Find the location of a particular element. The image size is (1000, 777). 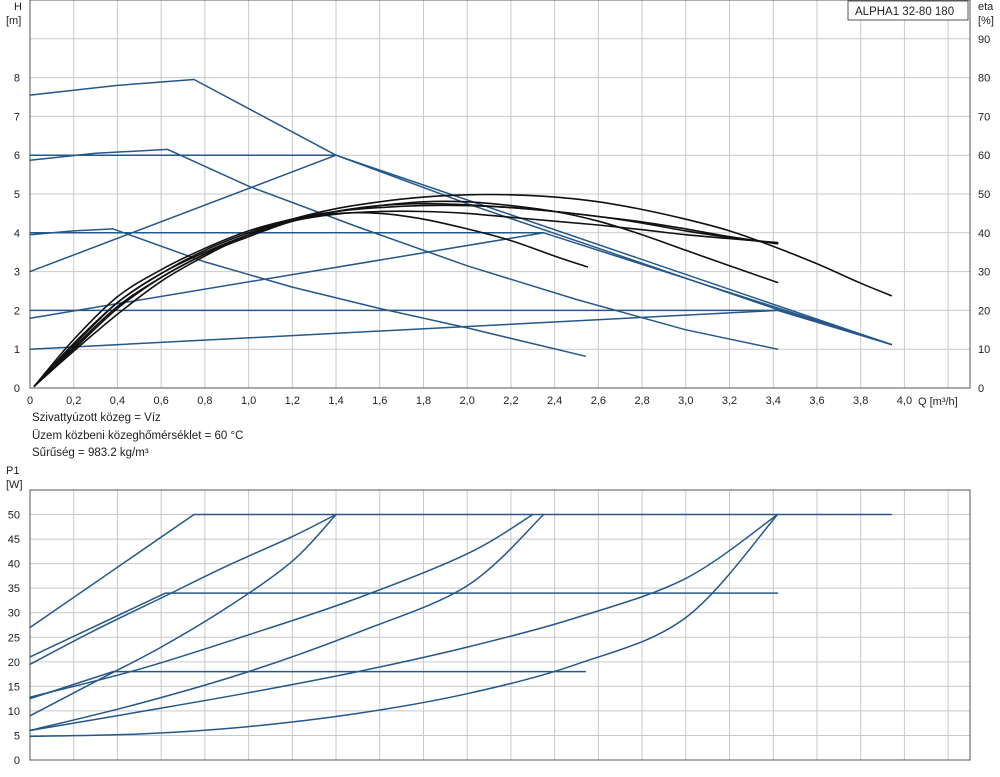

note-temperature: Üzem közbeni közeghőmérséklet = 60 °C is located at coordinates (137, 436).